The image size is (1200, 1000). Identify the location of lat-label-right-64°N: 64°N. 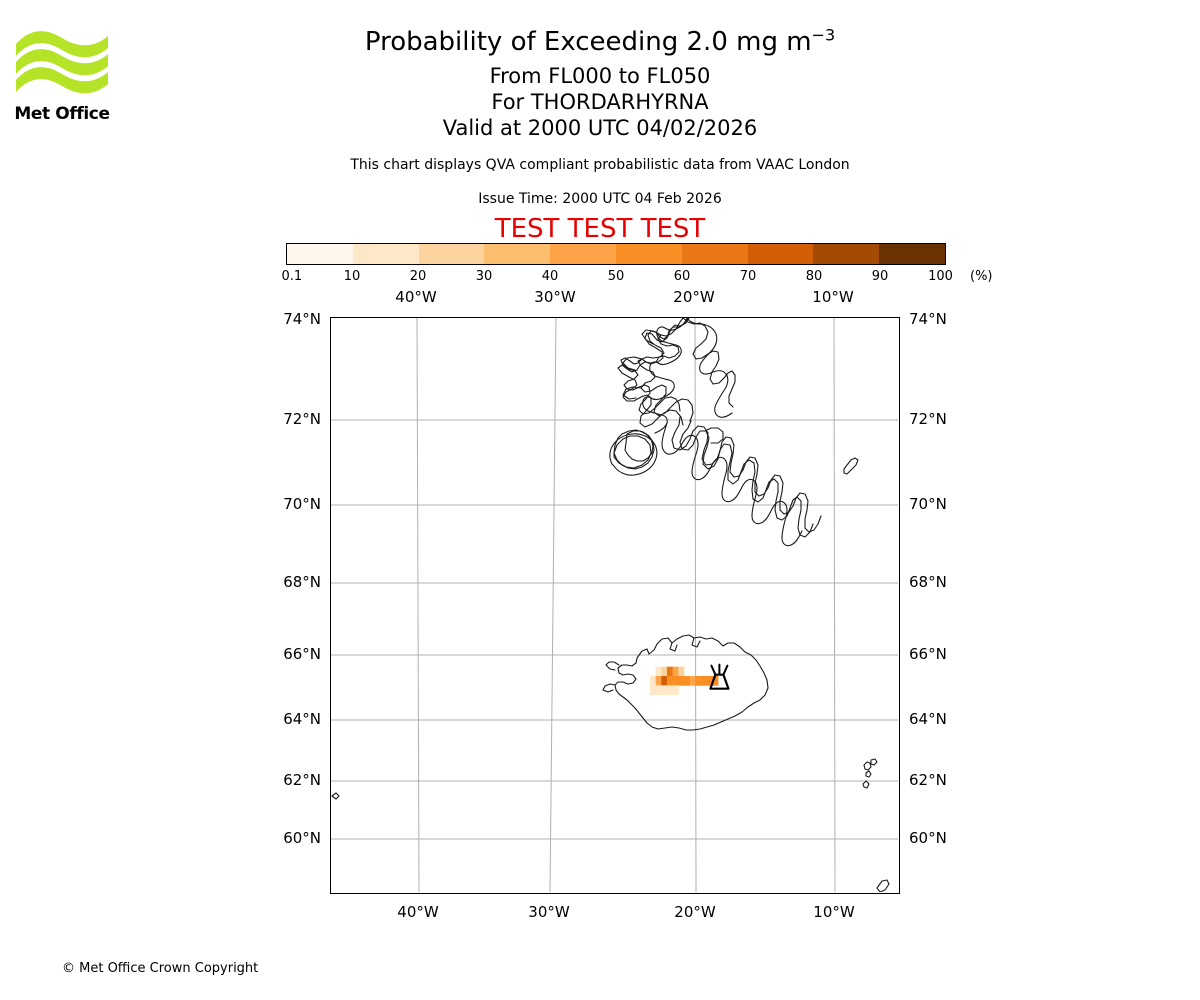
(928, 719).